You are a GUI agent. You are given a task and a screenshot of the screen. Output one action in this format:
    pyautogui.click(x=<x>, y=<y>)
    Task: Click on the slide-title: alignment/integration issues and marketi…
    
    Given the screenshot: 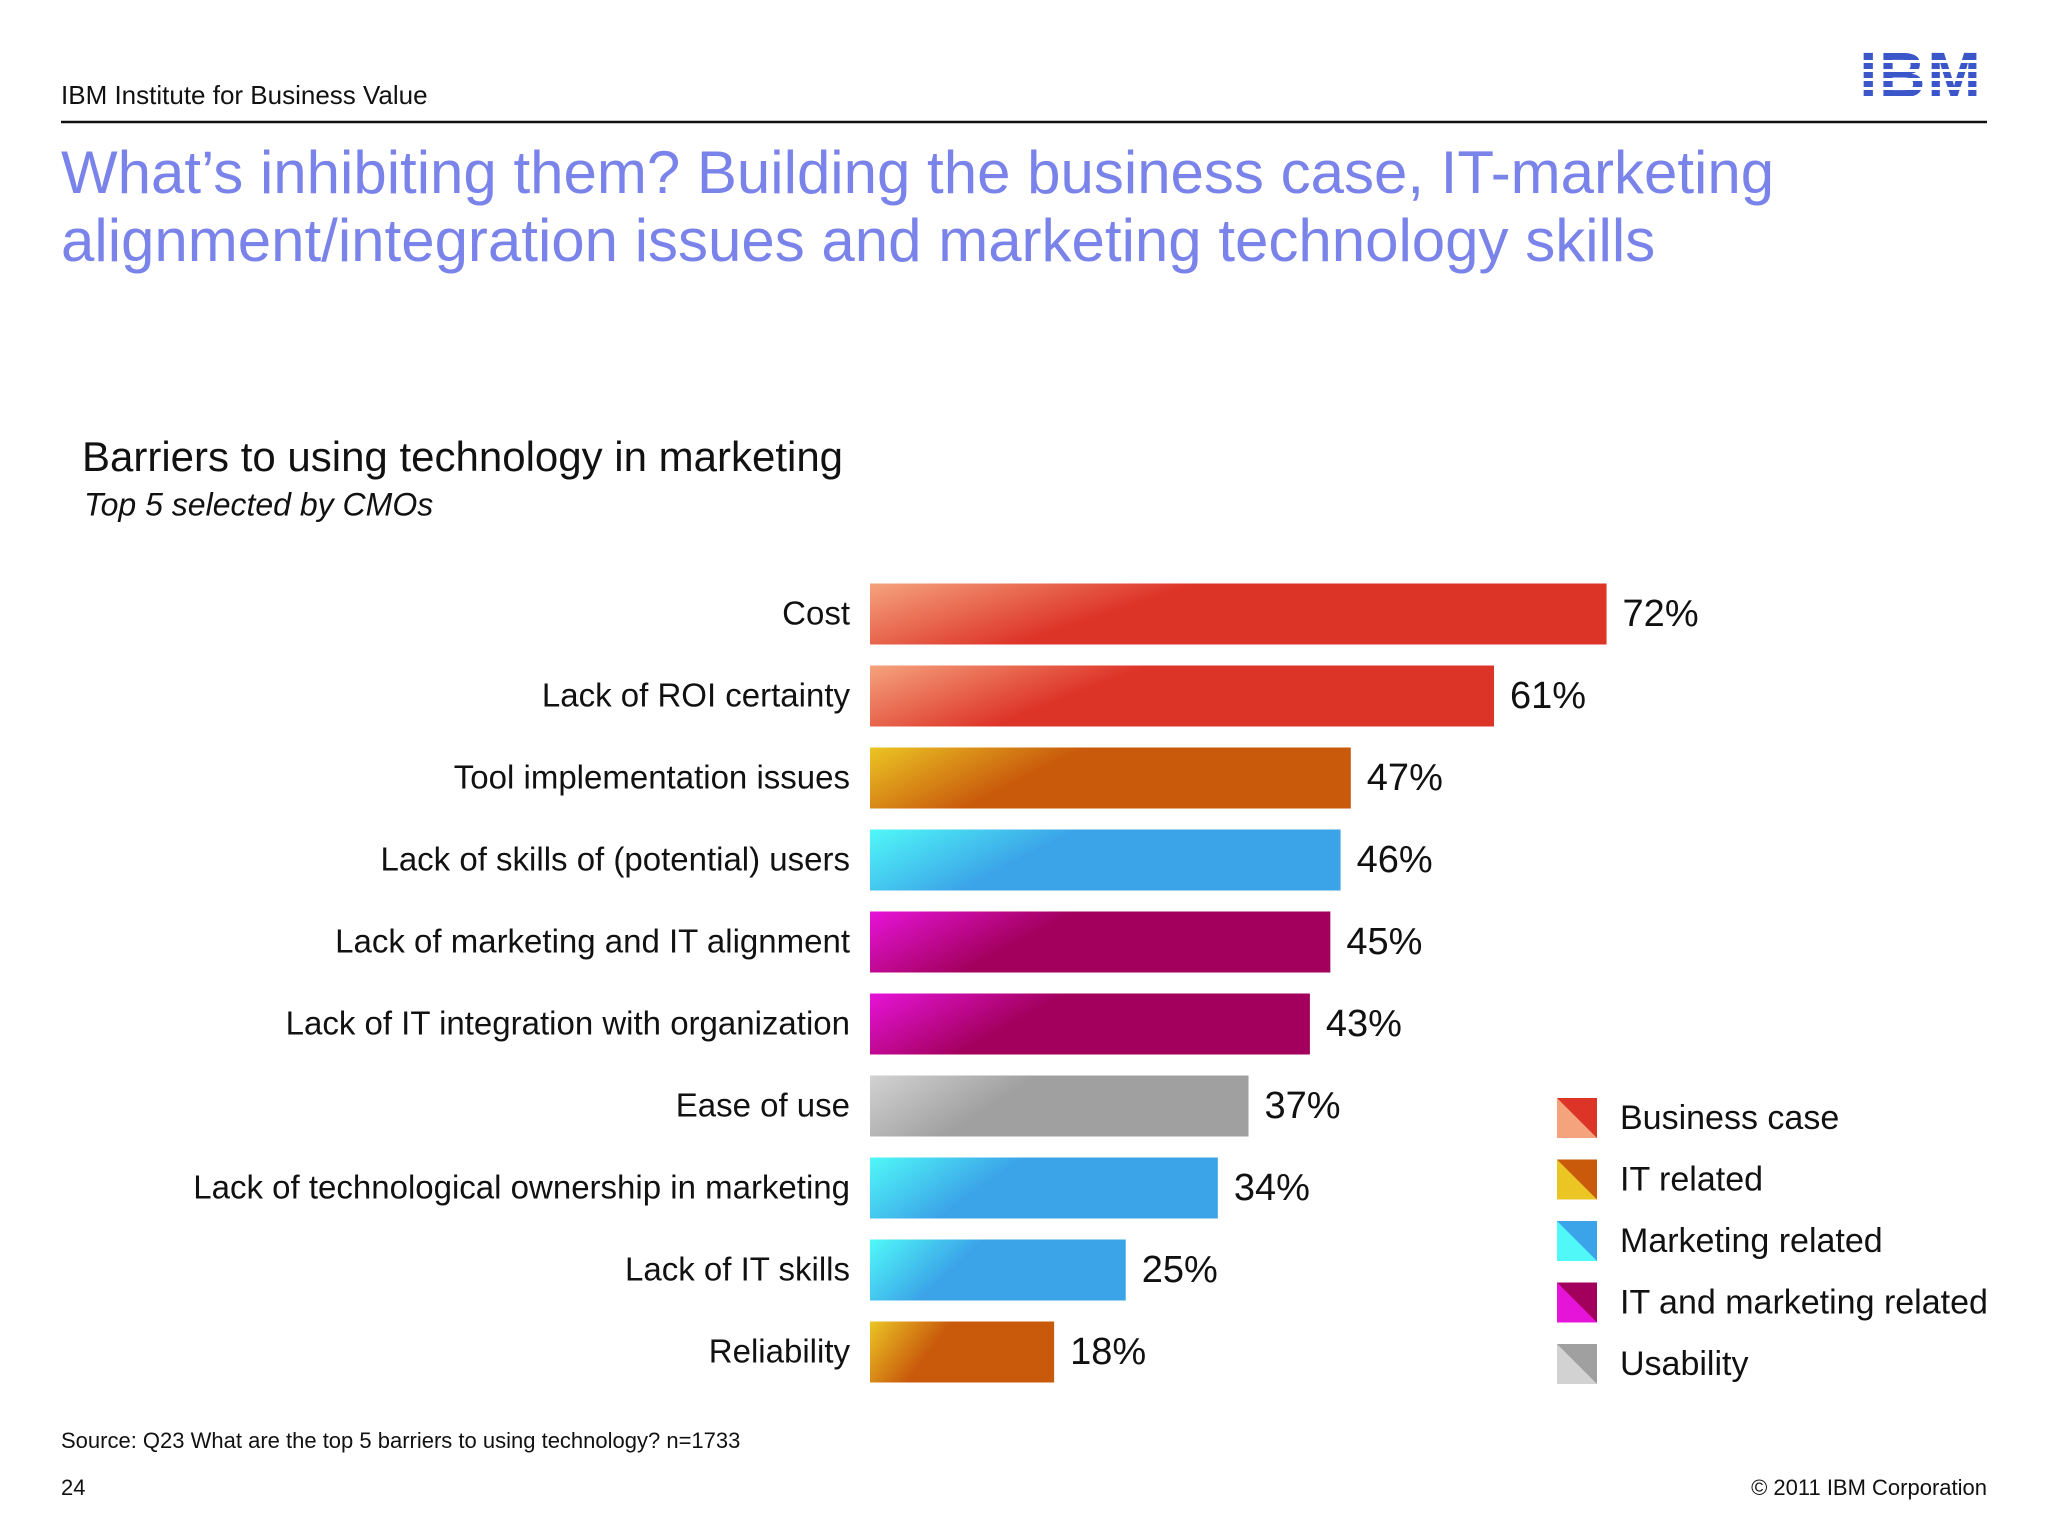 What is the action you would take?
    pyautogui.click(x=858, y=240)
    